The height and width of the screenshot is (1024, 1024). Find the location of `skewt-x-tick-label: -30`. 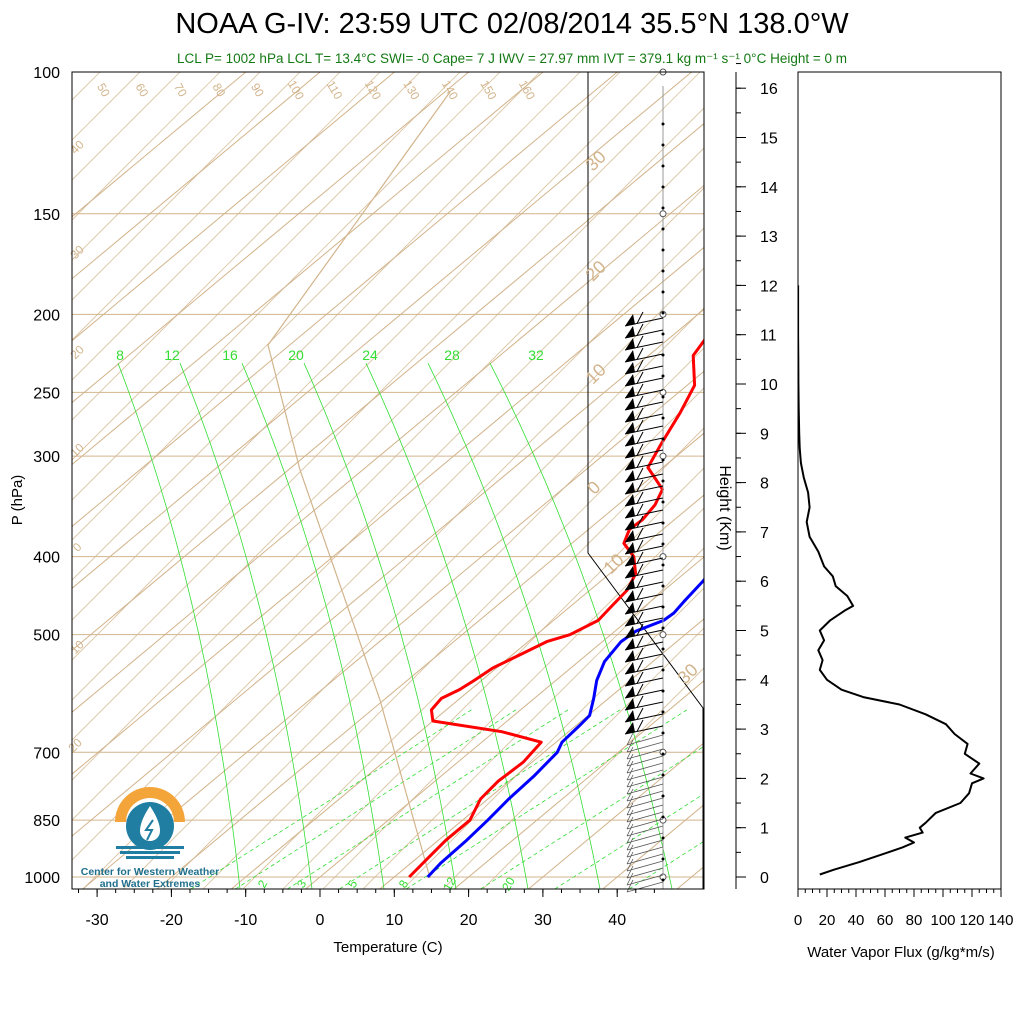

skewt-x-tick-label: -30 is located at coordinates (97, 920).